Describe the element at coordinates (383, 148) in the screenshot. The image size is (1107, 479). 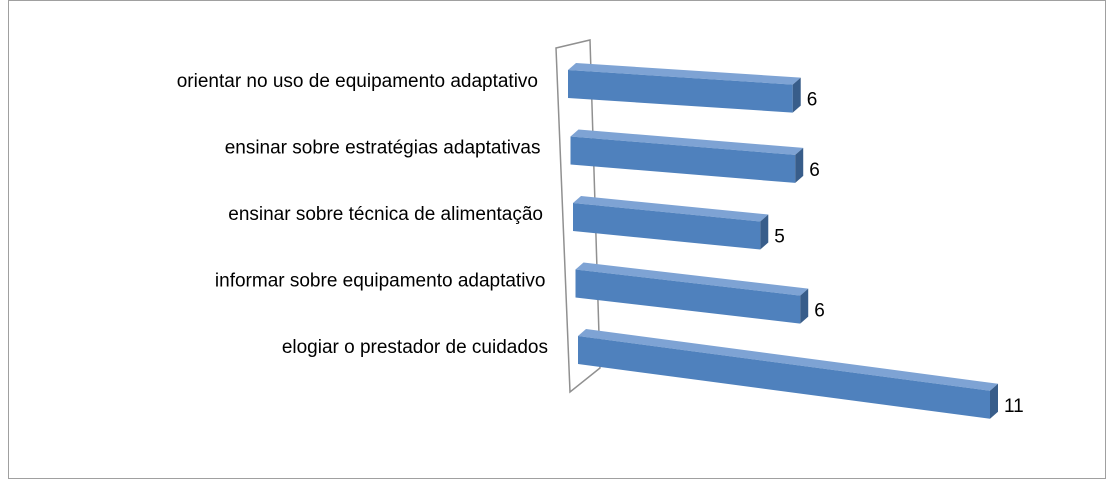
I see `category-label: ensinar sobre estratégias adaptativas` at that location.